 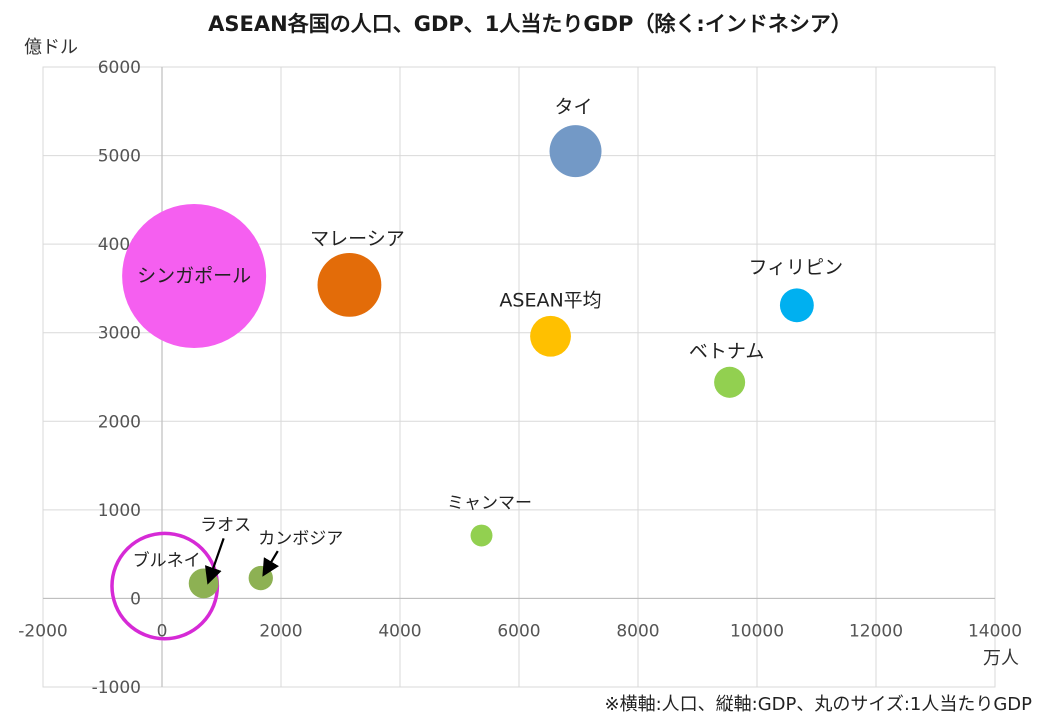 I want to click on label-ラオス: ラオス, so click(x=225, y=525).